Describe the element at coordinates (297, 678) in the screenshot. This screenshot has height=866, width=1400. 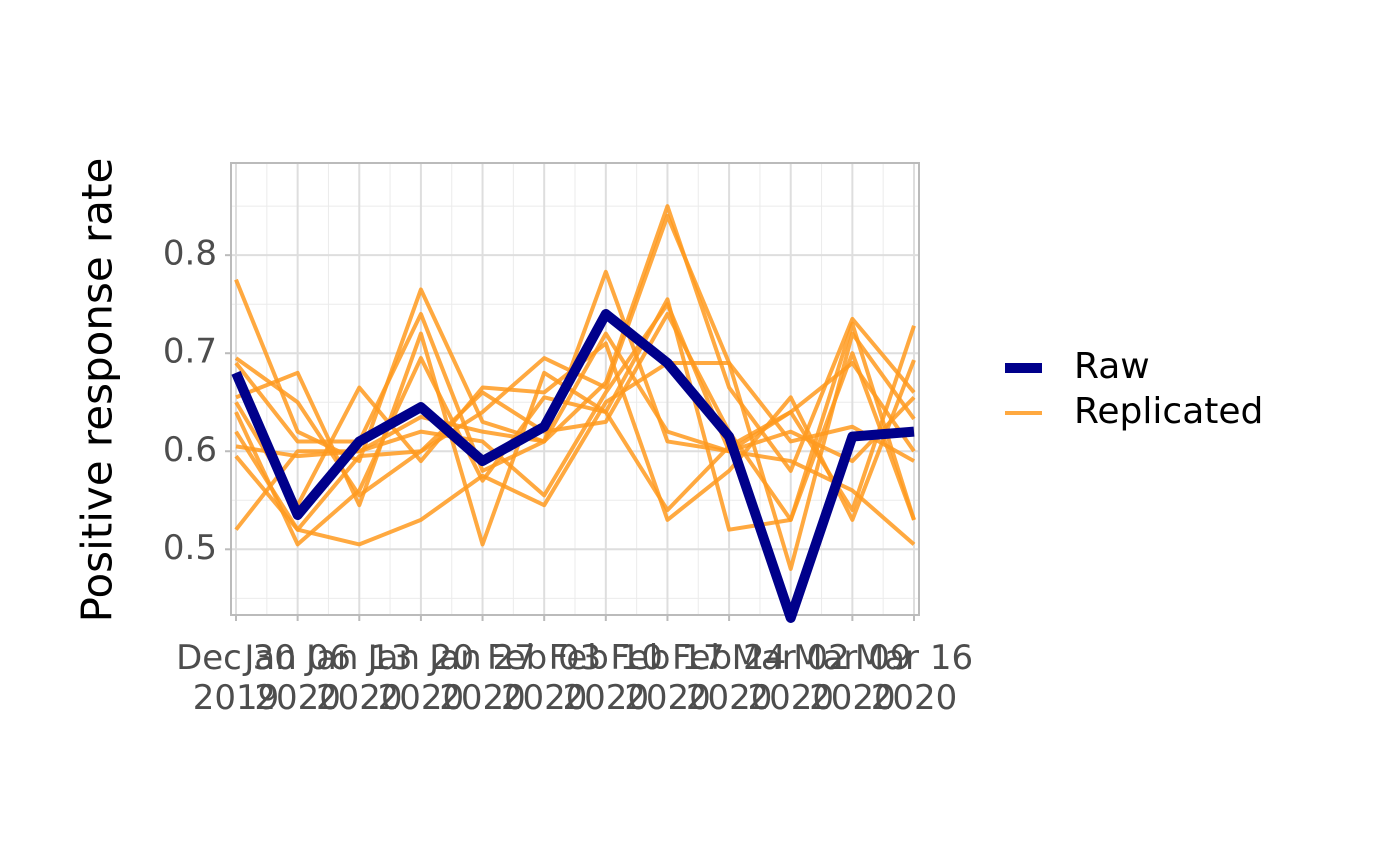
I see `x-tick-label: Jan 06 2020` at that location.